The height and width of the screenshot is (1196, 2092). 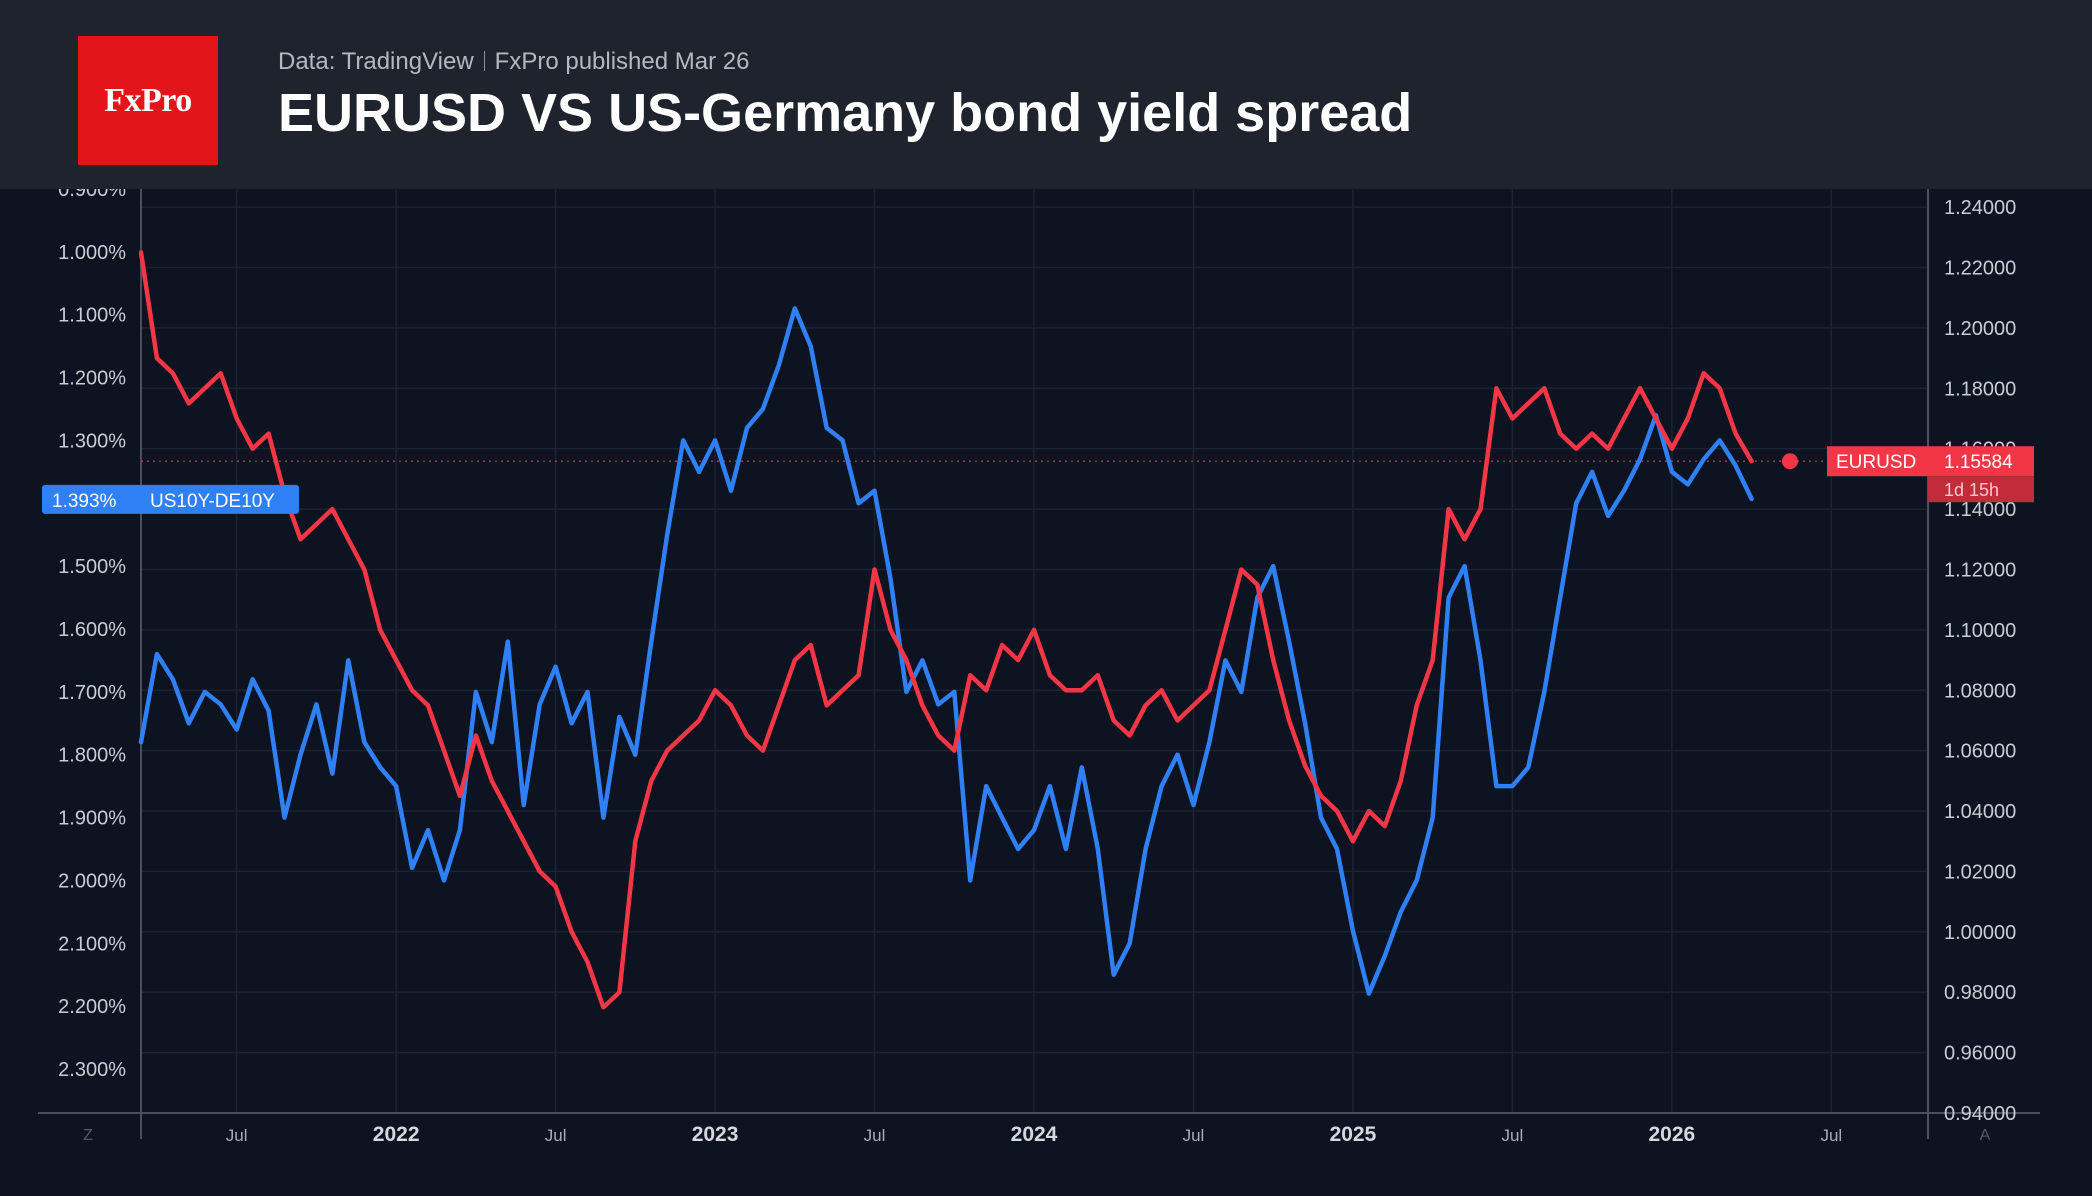 What do you see at coordinates (715, 1134) in the screenshot?
I see `x-tick-label: 2023` at bounding box center [715, 1134].